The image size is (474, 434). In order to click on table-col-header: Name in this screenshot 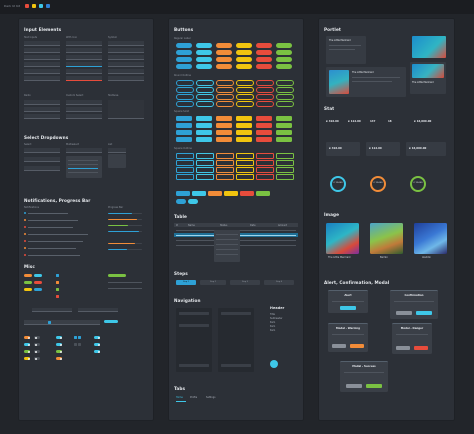, I will do `click(191, 225)`.